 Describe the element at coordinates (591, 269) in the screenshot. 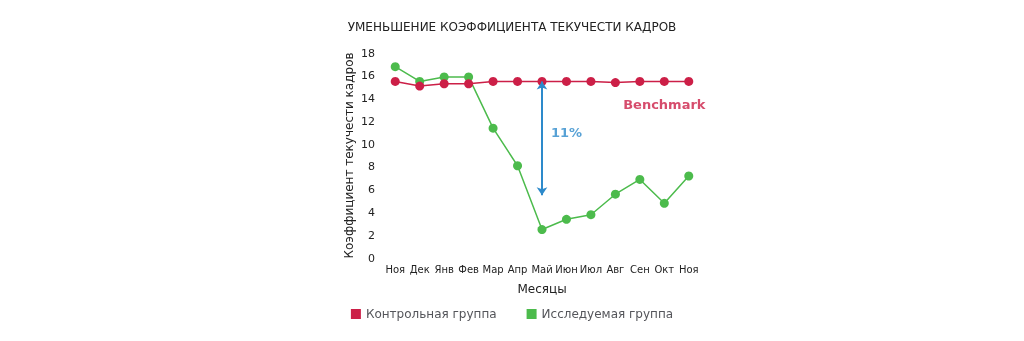

I see `x-tick-label: Июл` at that location.